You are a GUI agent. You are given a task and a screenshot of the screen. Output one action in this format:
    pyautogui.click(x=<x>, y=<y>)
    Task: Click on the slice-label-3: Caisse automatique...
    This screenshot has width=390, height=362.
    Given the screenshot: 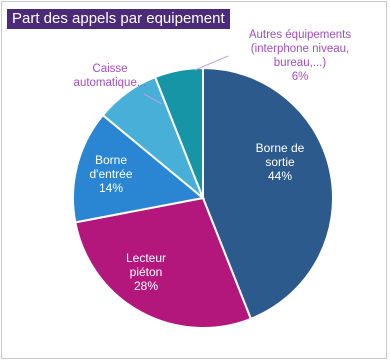 What is the action you would take?
    pyautogui.click(x=110, y=76)
    